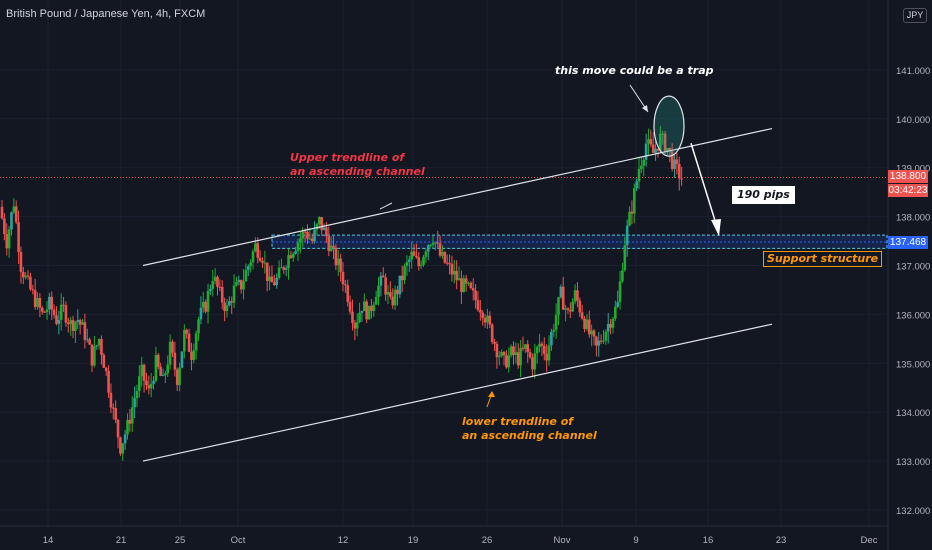  What do you see at coordinates (913, 462) in the screenshot?
I see `y-tick-label: 133.000` at bounding box center [913, 462].